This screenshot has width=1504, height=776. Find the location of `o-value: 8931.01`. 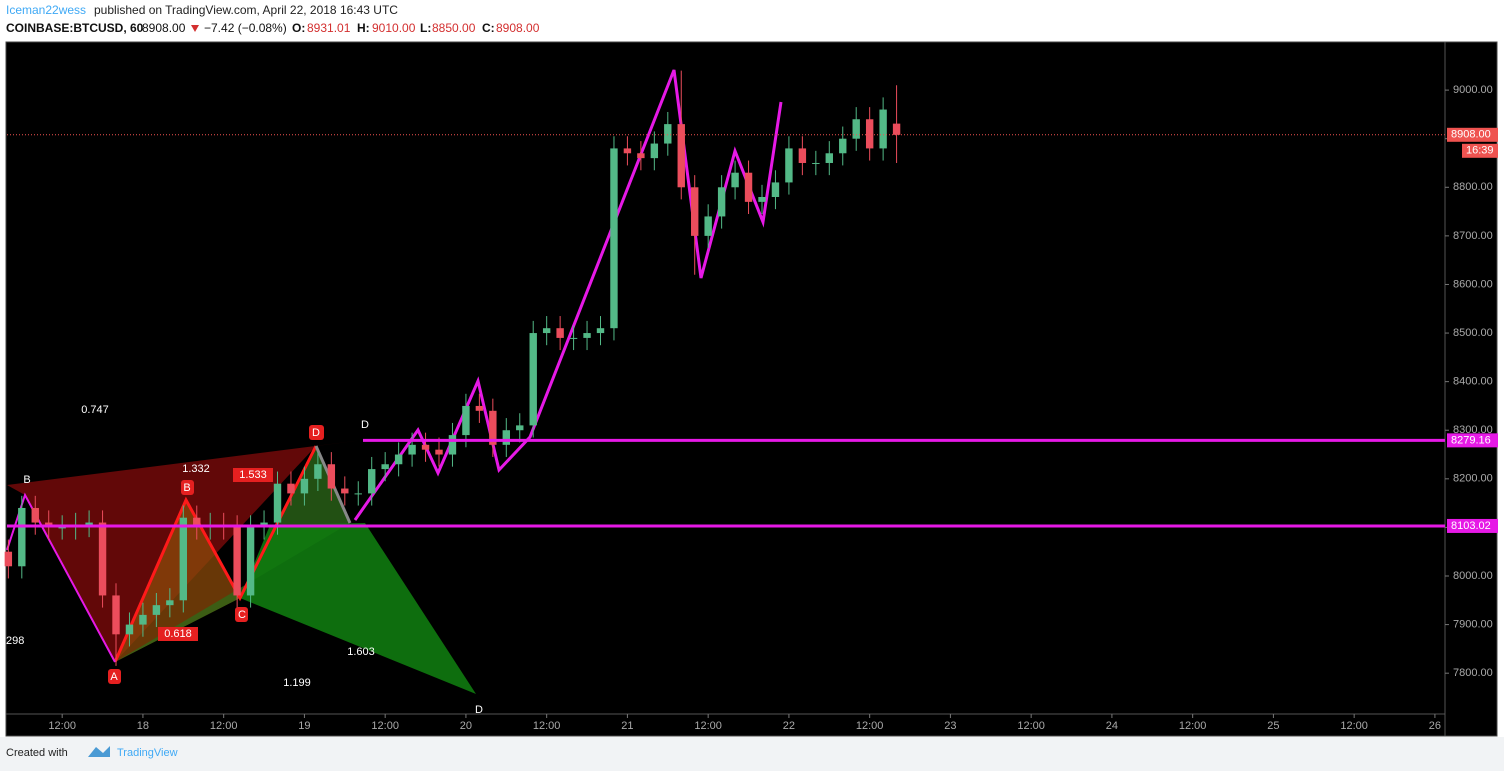

o-value: 8931.01 is located at coordinates (329, 28).